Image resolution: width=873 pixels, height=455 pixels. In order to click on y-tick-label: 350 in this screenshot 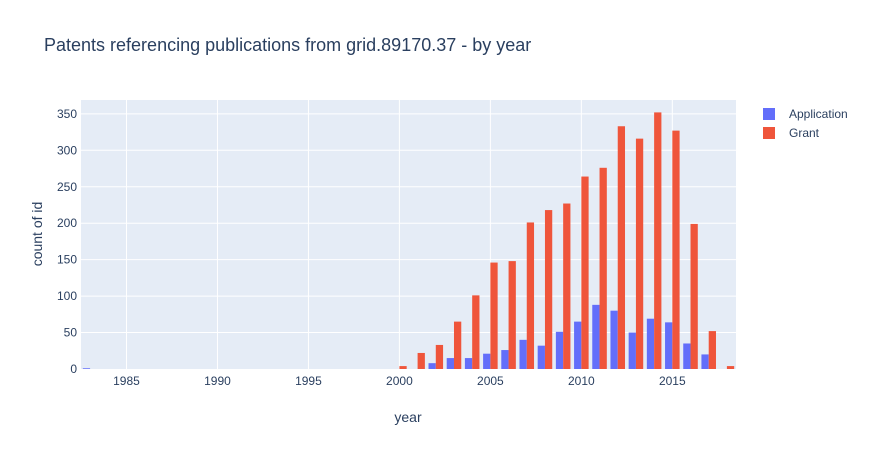, I will do `click(67, 114)`.